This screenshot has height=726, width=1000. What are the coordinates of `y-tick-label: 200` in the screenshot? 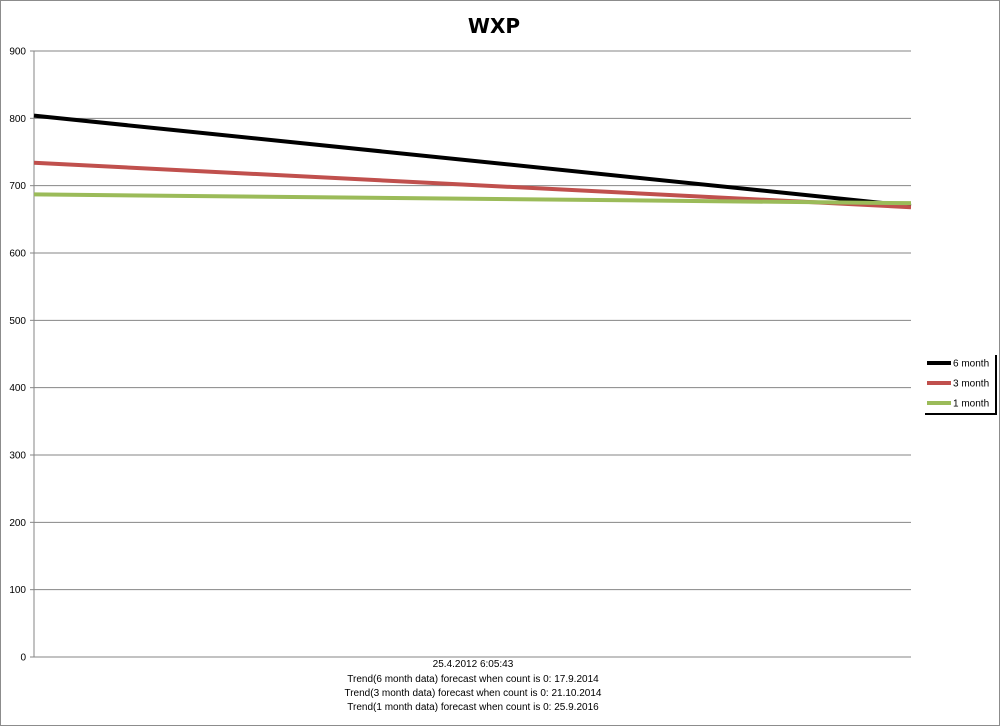 It's located at (17, 523).